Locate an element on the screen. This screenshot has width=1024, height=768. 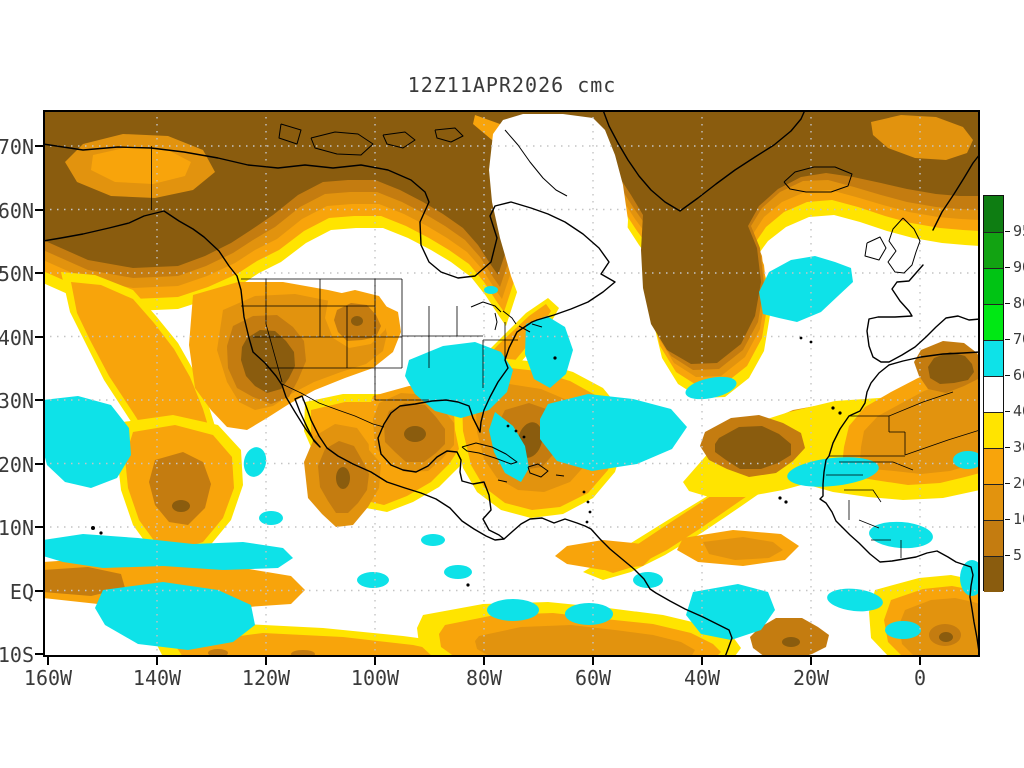
lat-tick-label: 40N is located at coordinates (17, 337).